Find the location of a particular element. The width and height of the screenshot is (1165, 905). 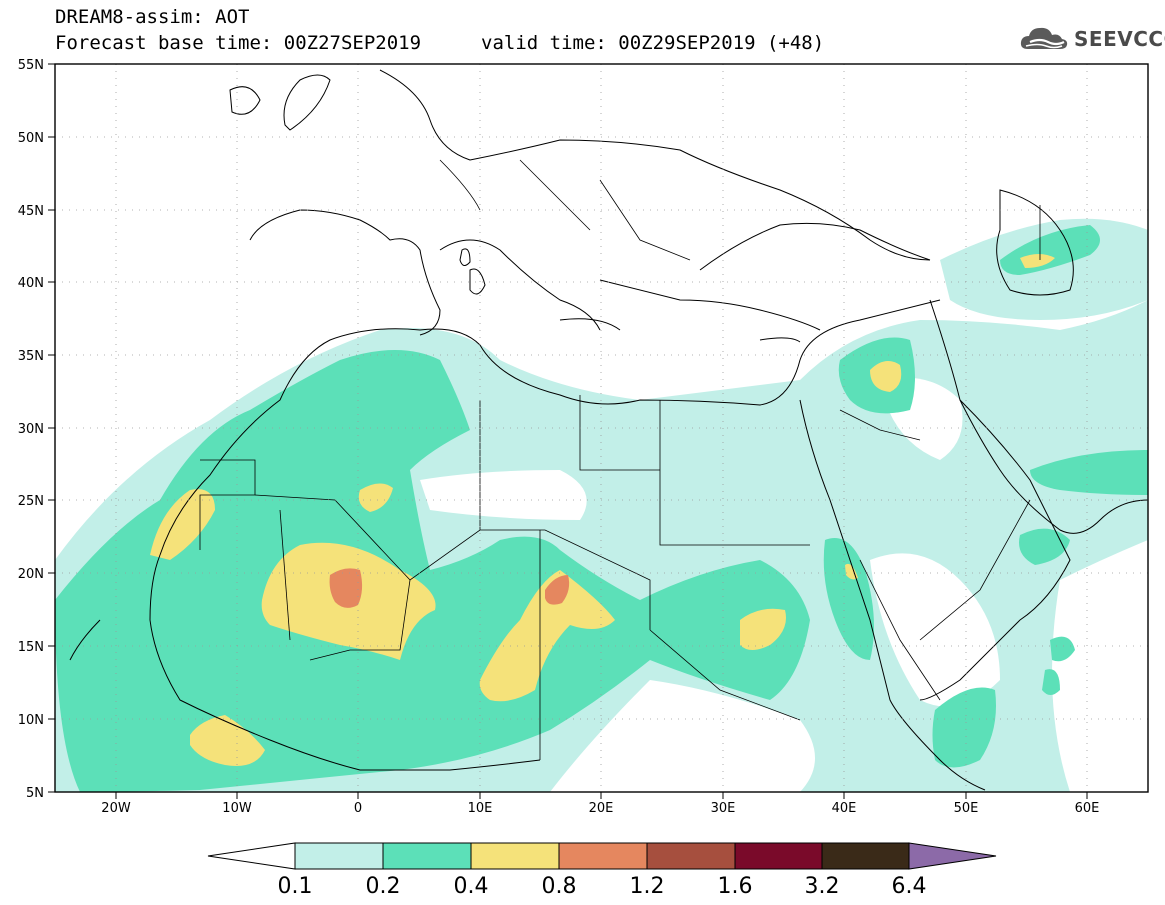

lat-label: 30N is located at coordinates (31, 429).